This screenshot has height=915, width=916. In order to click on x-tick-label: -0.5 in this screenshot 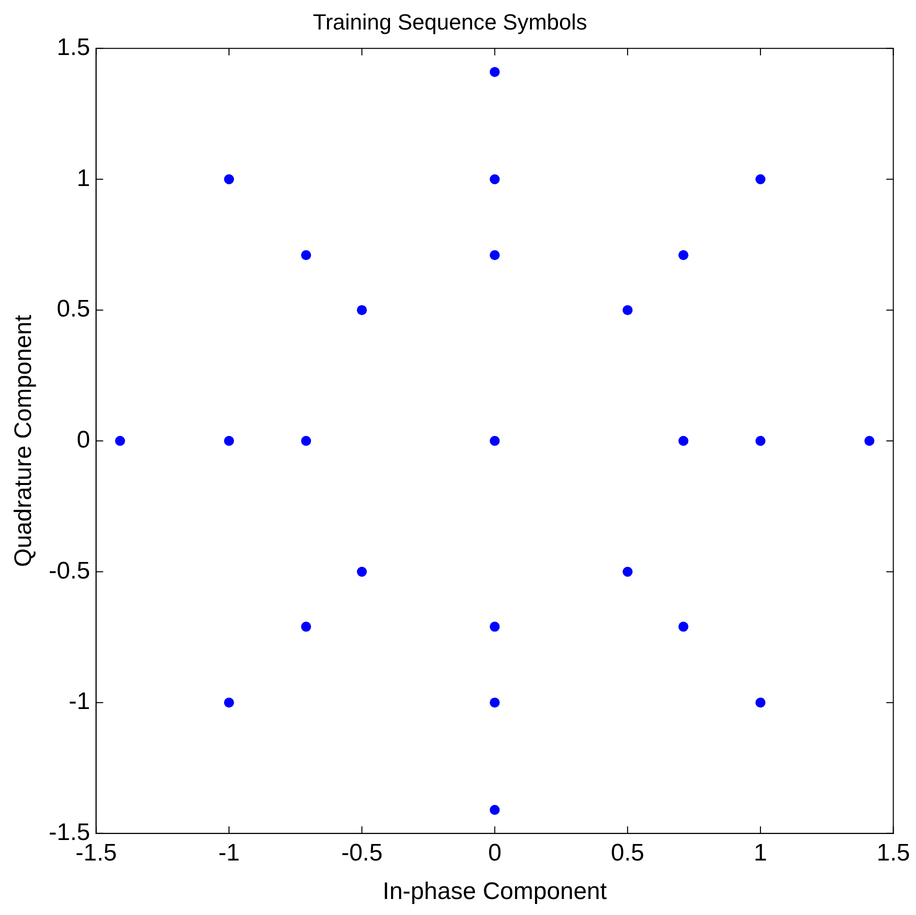, I will do `click(362, 852)`.